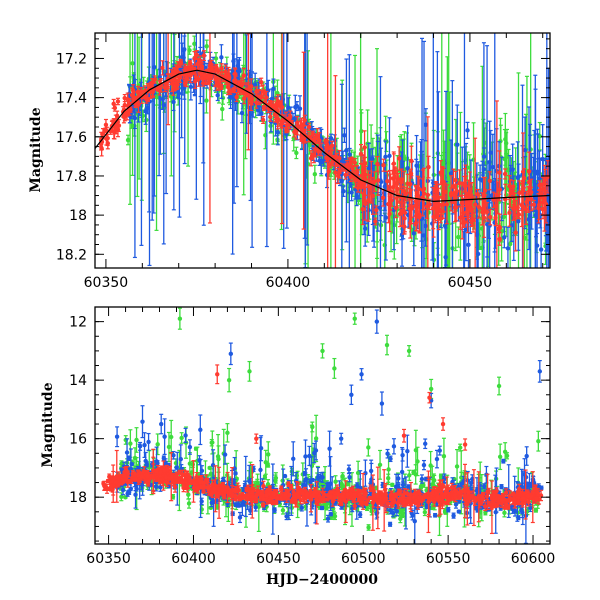 The height and width of the screenshot is (600, 600). Describe the element at coordinates (470, 283) in the screenshot. I see `x-tick-label: 60450` at that location.